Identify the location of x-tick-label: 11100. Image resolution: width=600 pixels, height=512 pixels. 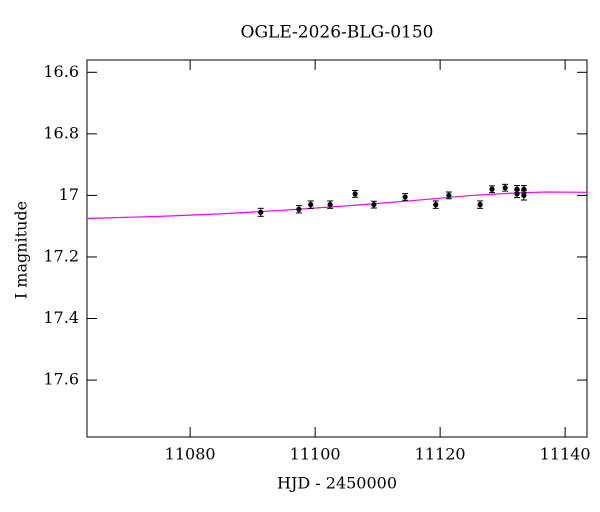
(315, 454).